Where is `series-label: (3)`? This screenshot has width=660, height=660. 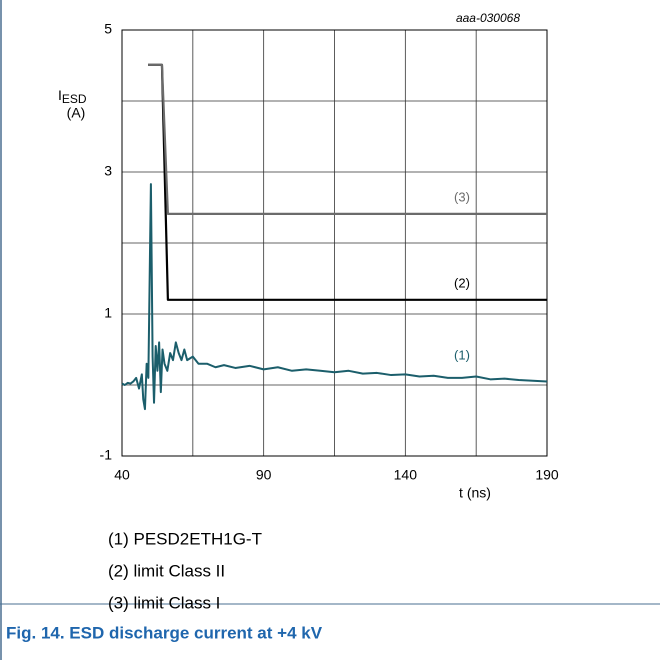 series-label: (3) is located at coordinates (462, 196).